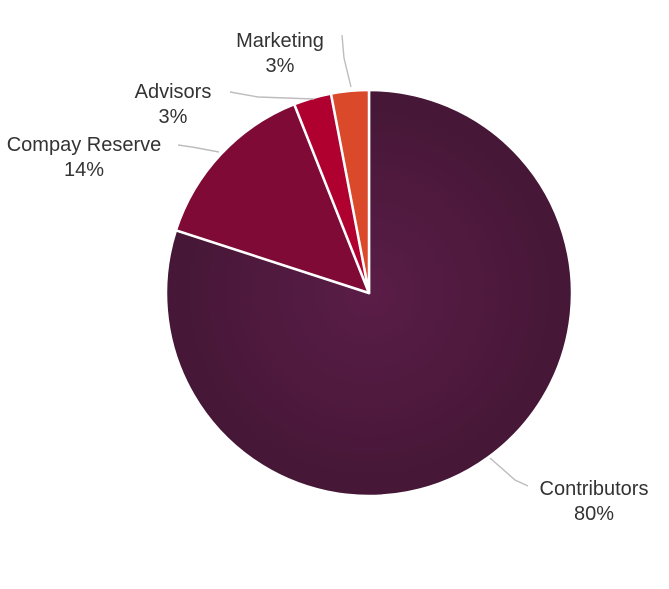 This screenshot has height=589, width=669. I want to click on pie-slice-compay-reserve, so click(272, 199).